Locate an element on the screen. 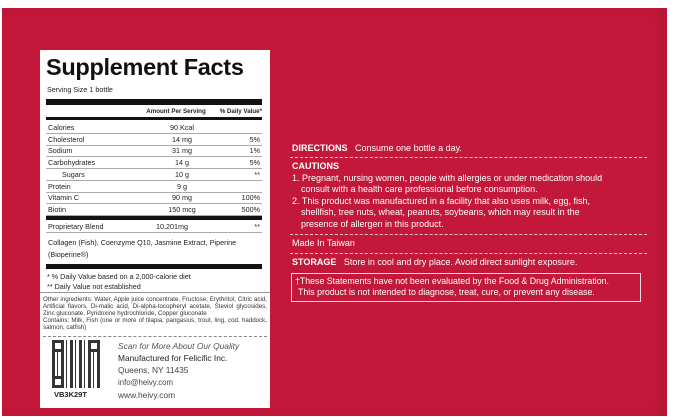 Image resolution: width=679 pixels, height=420 pixels. blend-row: Proprietary Blend 10,201mg ** is located at coordinates (154, 227).